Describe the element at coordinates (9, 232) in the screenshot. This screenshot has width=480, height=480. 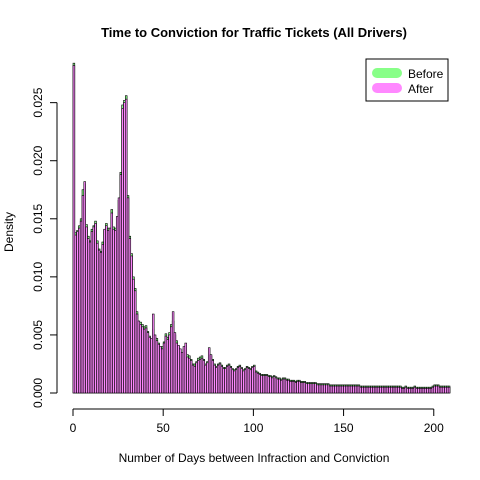
I see `y-axis-label: Density` at that location.